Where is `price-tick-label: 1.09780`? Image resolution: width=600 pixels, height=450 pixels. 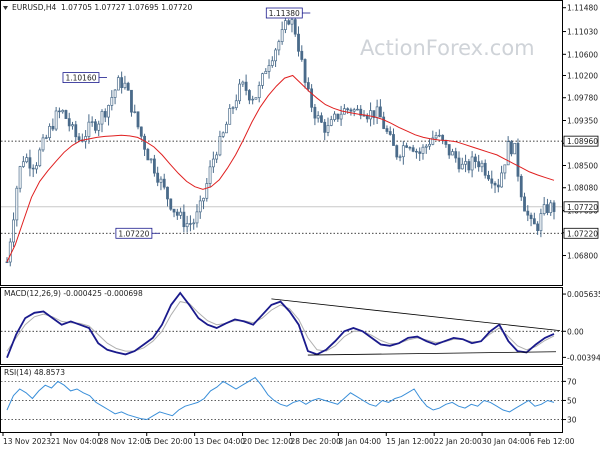
price-tick-label: 1.09780 is located at coordinates (582, 98).